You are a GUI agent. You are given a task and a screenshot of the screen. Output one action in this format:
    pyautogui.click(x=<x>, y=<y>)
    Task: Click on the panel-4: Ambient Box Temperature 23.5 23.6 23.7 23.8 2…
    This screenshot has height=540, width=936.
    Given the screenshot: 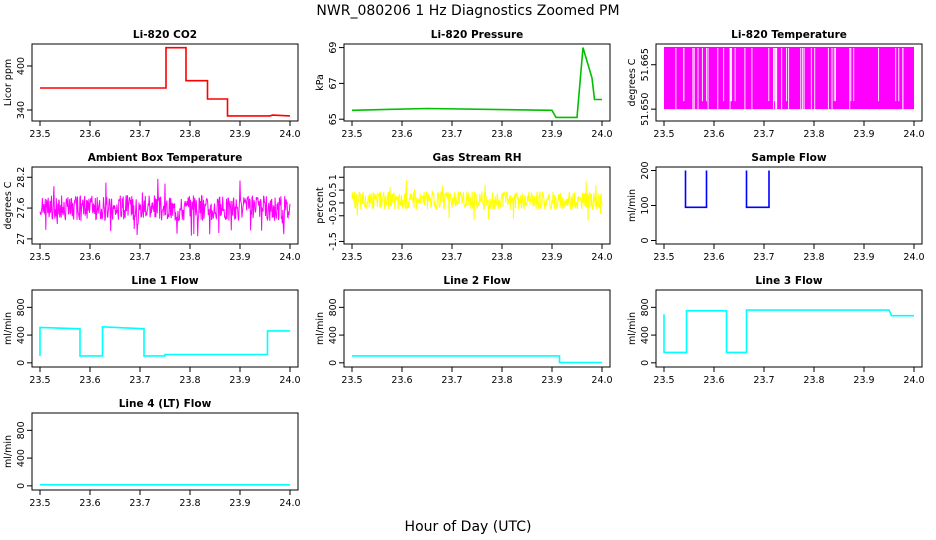 What is the action you would take?
    pyautogui.click(x=152, y=207)
    